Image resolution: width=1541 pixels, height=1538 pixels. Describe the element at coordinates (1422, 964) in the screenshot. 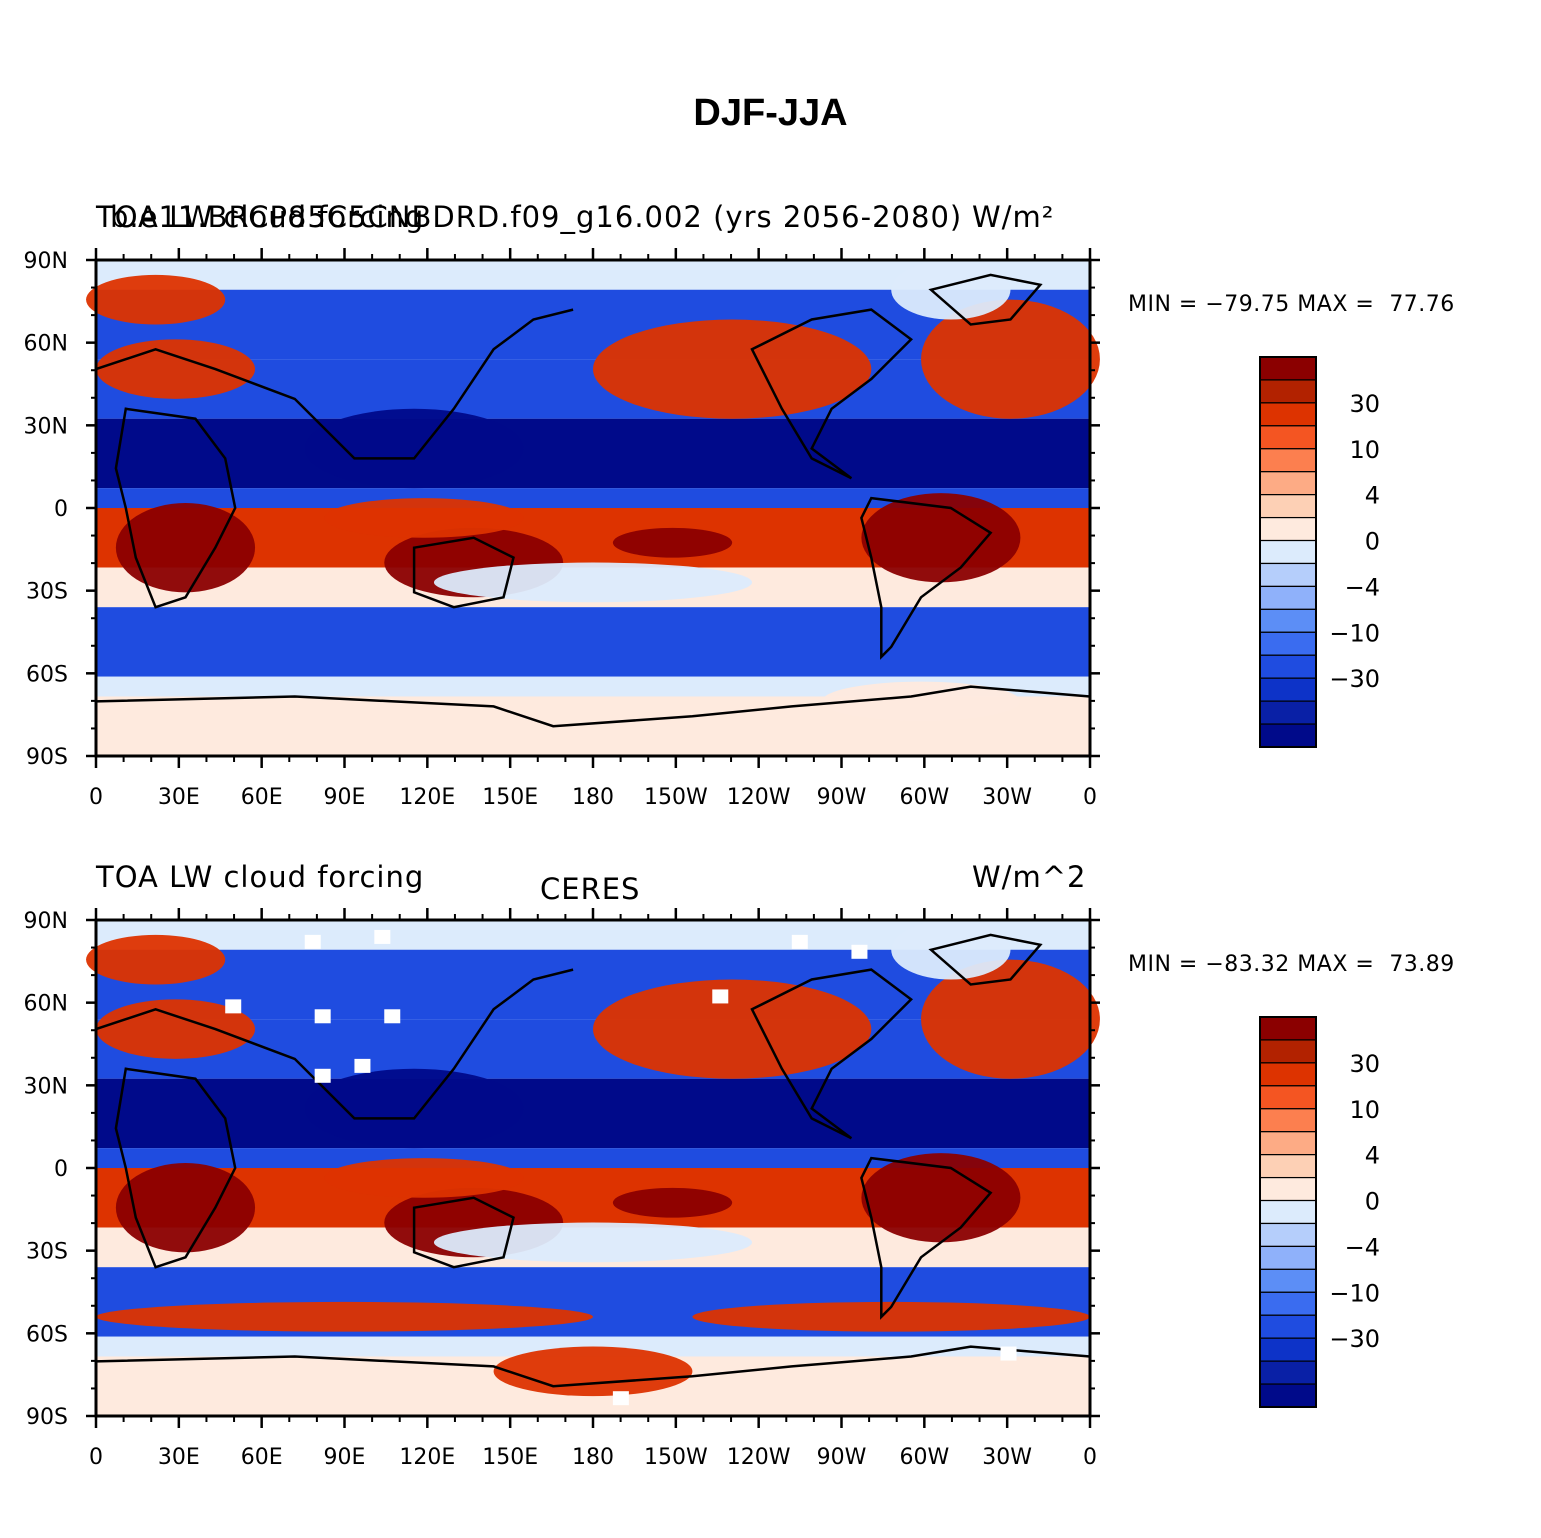

I see `max-value: 73.89` at that location.